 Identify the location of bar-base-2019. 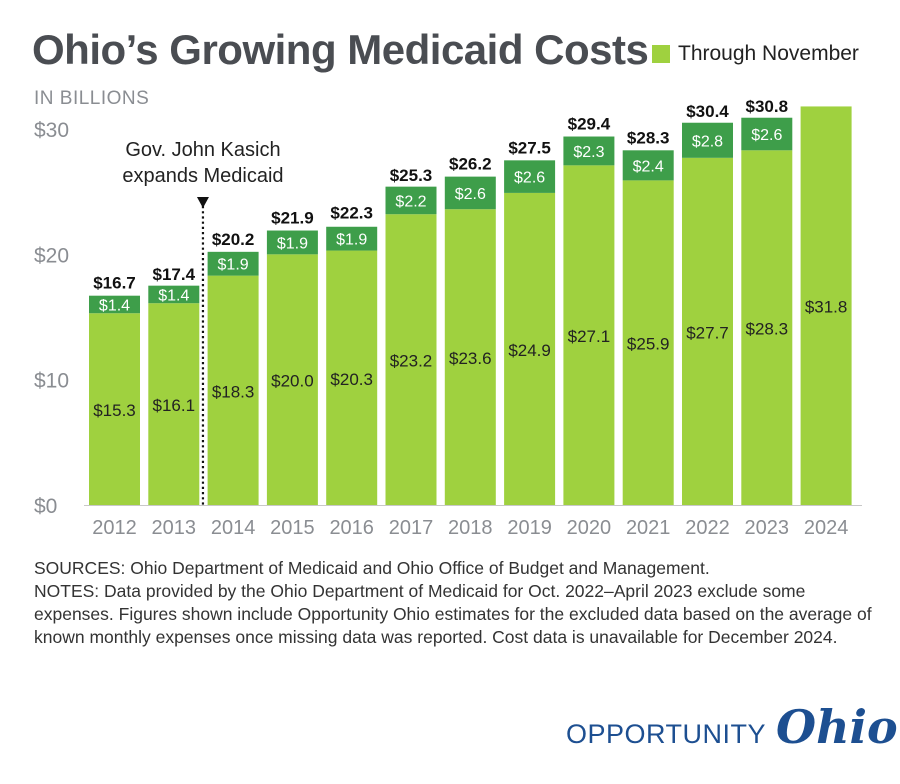
(530, 349).